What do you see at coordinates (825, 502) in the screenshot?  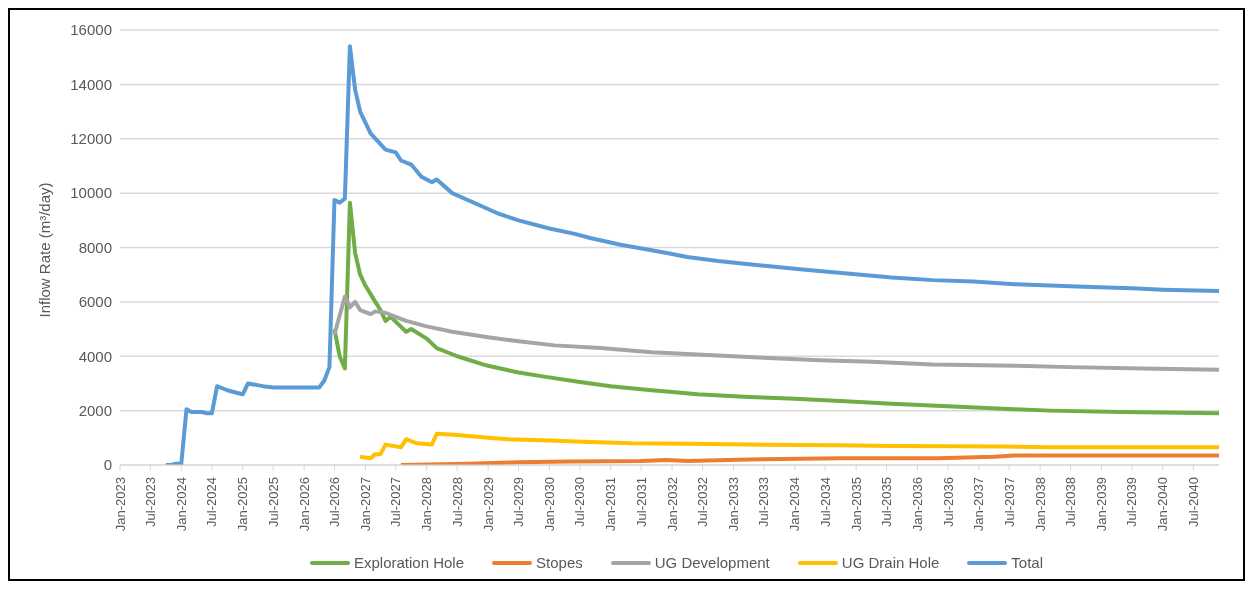 I see `x-tick-label: Jul-2034` at bounding box center [825, 502].